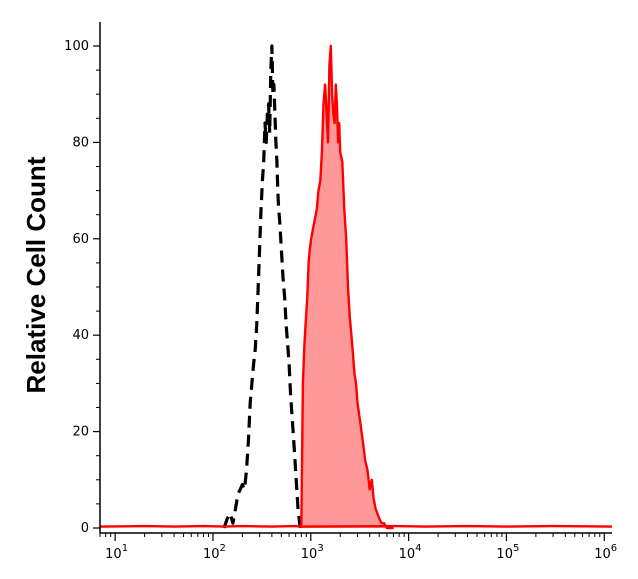 The image size is (638, 579). I want to click on y-tick-label: 40, so click(80, 335).